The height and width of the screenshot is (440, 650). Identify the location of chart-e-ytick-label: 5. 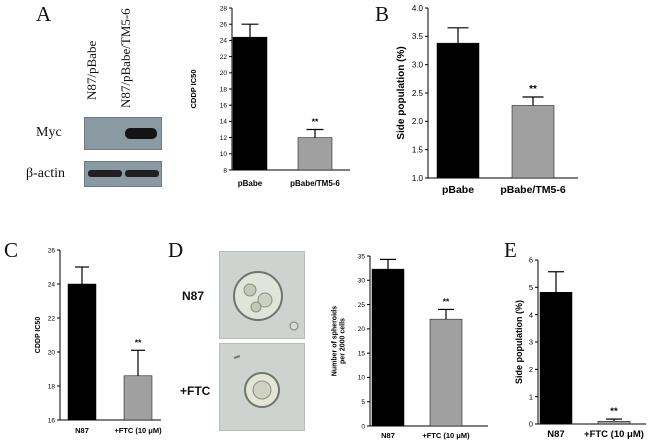
(531, 287).